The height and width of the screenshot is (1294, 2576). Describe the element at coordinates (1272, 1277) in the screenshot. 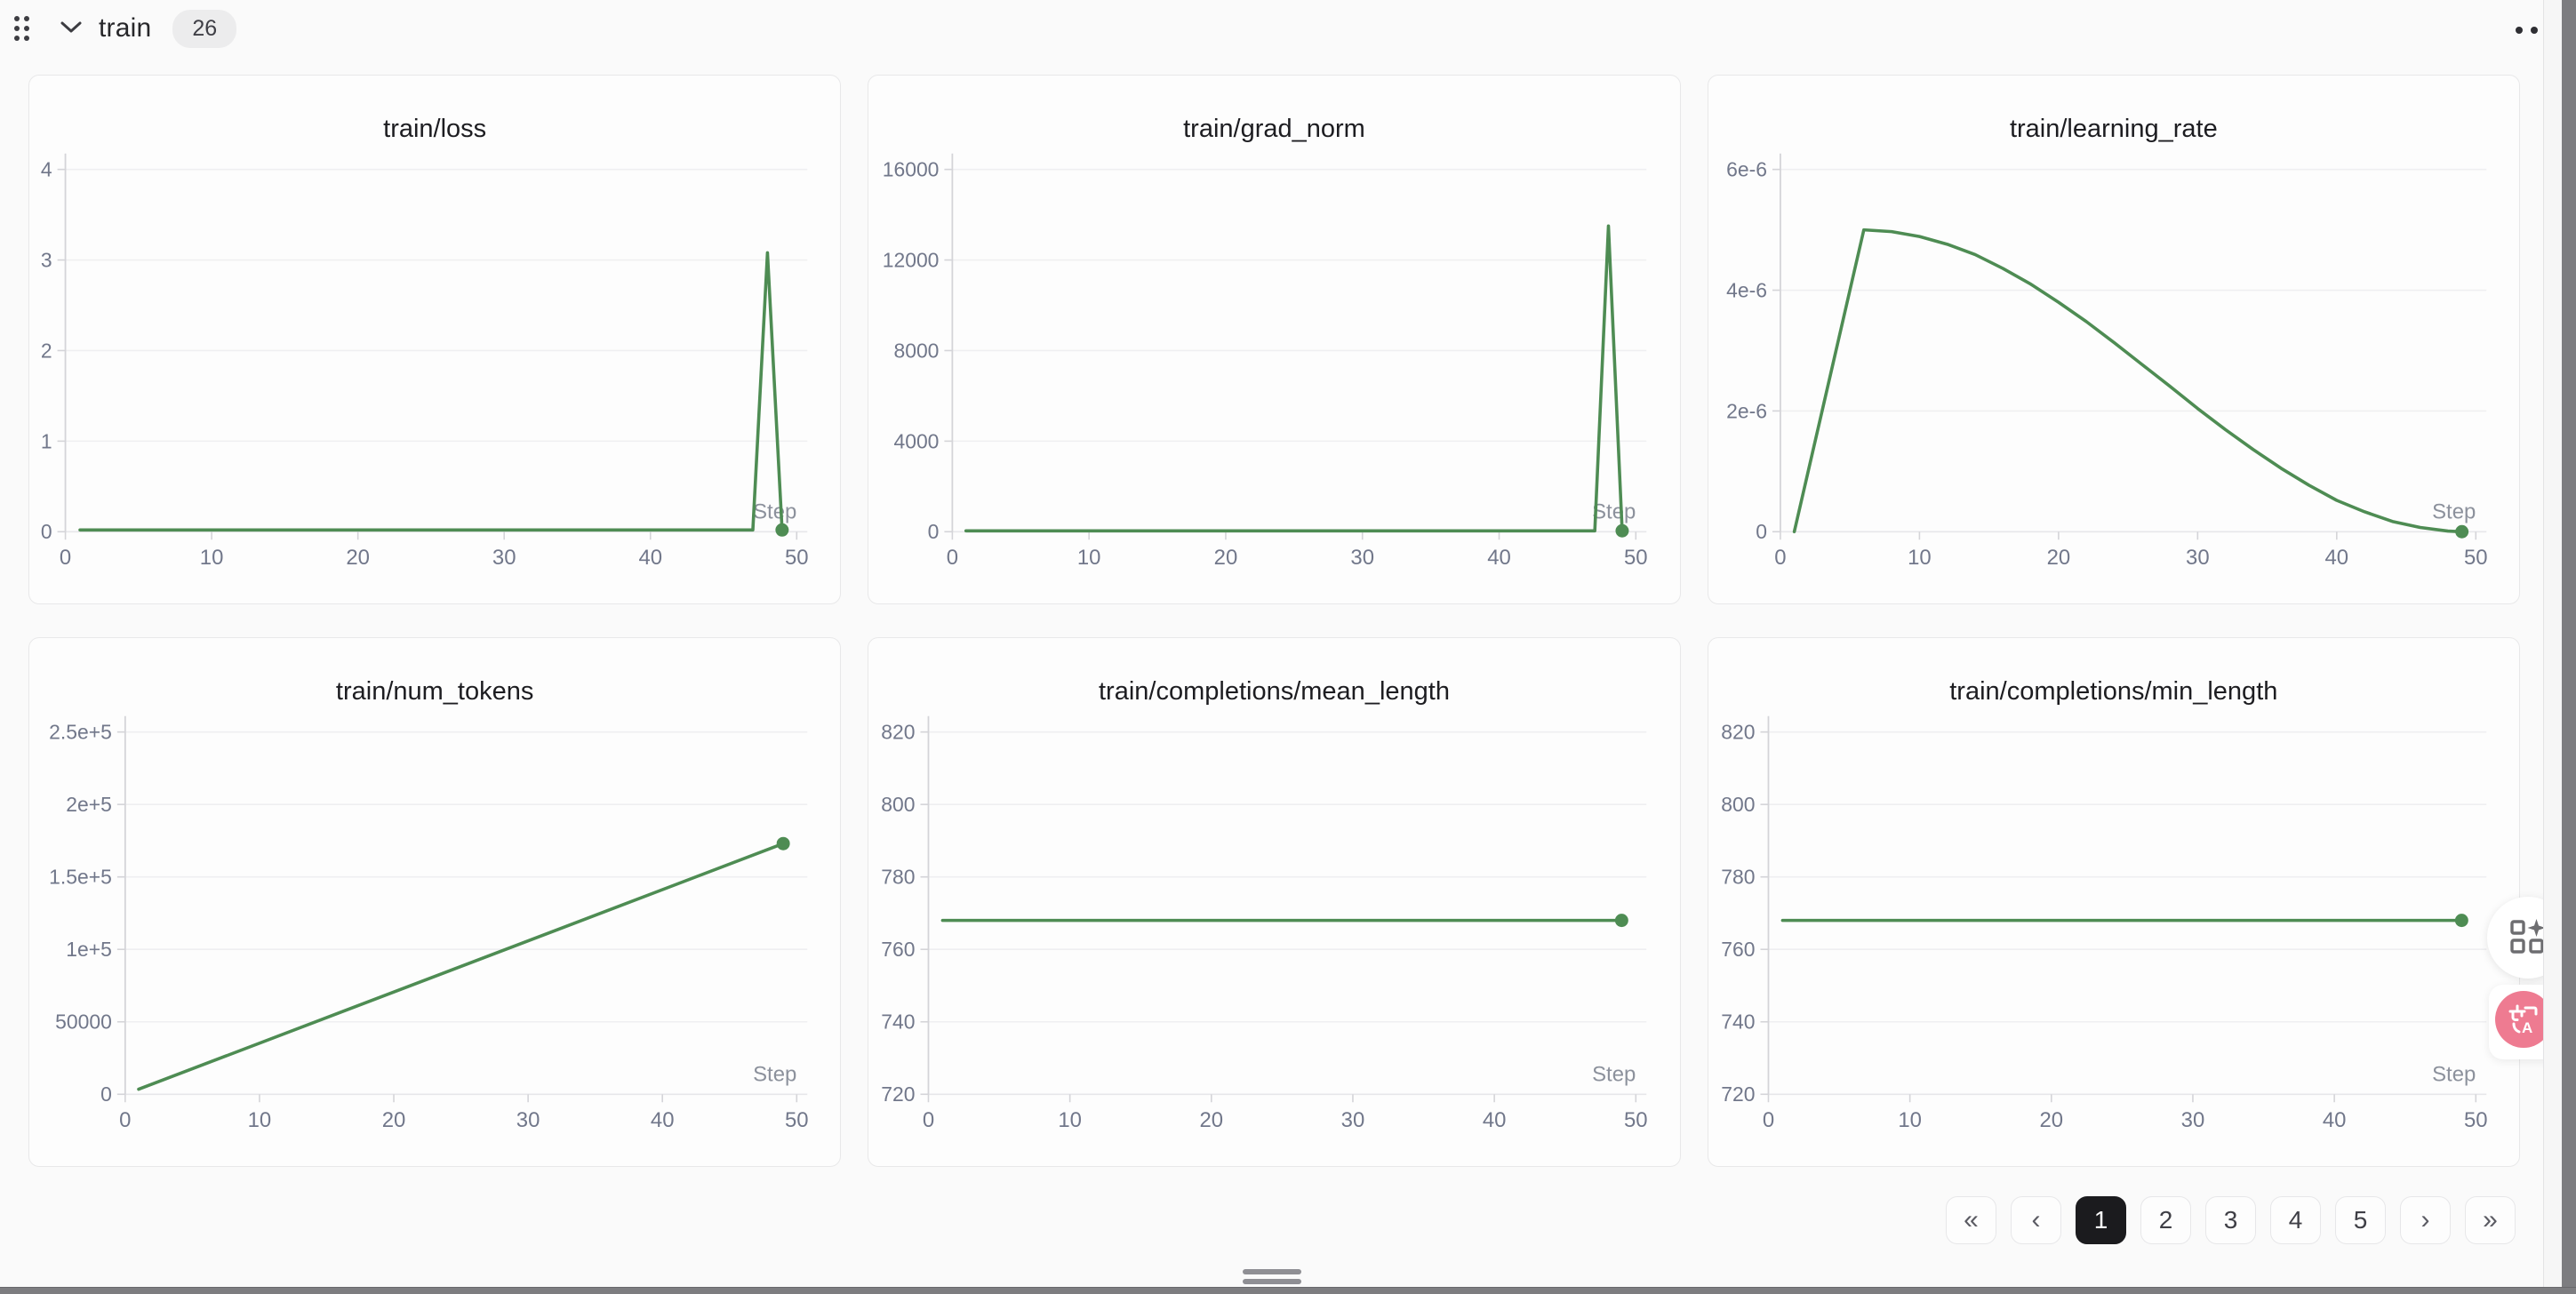

I see `panel-resize-handle` at that location.